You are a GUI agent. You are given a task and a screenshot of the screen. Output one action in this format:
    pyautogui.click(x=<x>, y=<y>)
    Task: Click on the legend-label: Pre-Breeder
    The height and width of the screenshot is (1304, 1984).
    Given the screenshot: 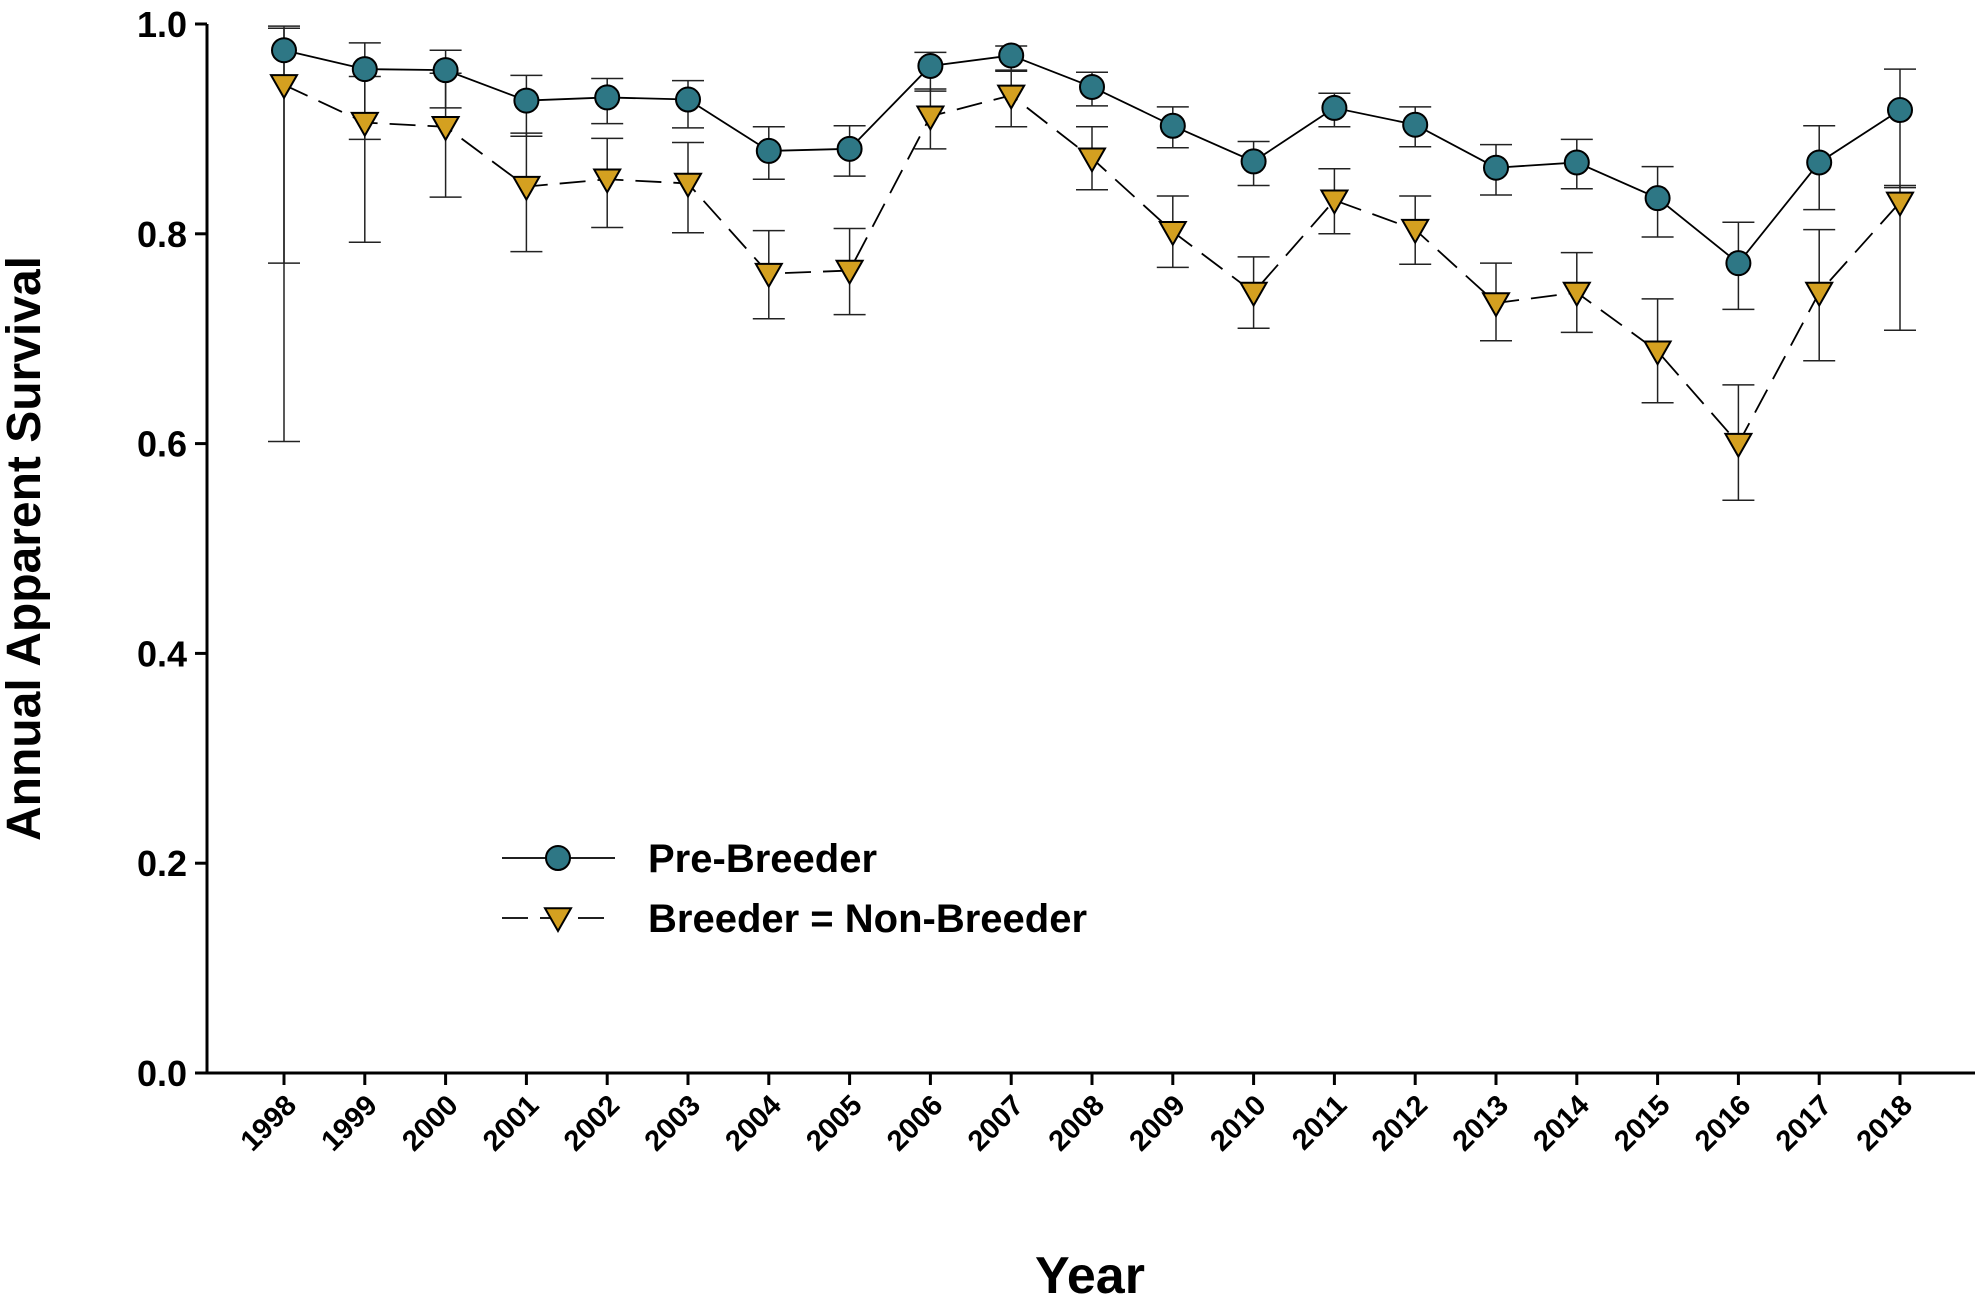 What is the action you would take?
    pyautogui.click(x=762, y=859)
    